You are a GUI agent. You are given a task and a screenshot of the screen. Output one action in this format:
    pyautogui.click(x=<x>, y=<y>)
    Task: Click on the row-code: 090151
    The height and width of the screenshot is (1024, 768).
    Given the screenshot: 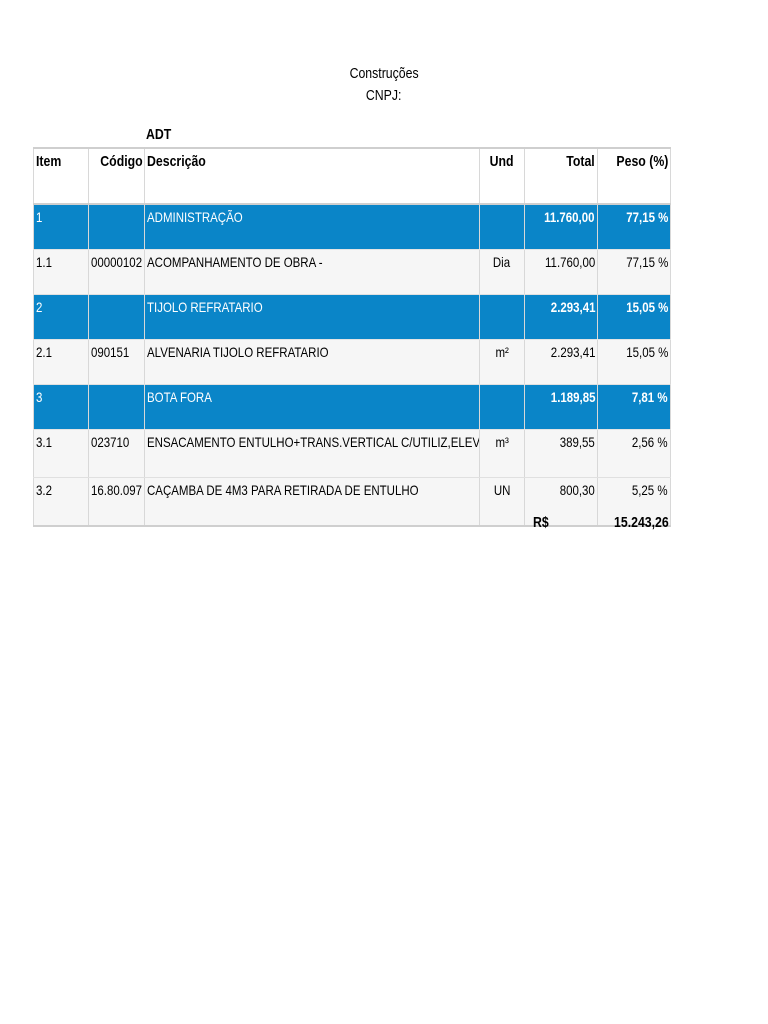 What is the action you would take?
    pyautogui.click(x=116, y=362)
    